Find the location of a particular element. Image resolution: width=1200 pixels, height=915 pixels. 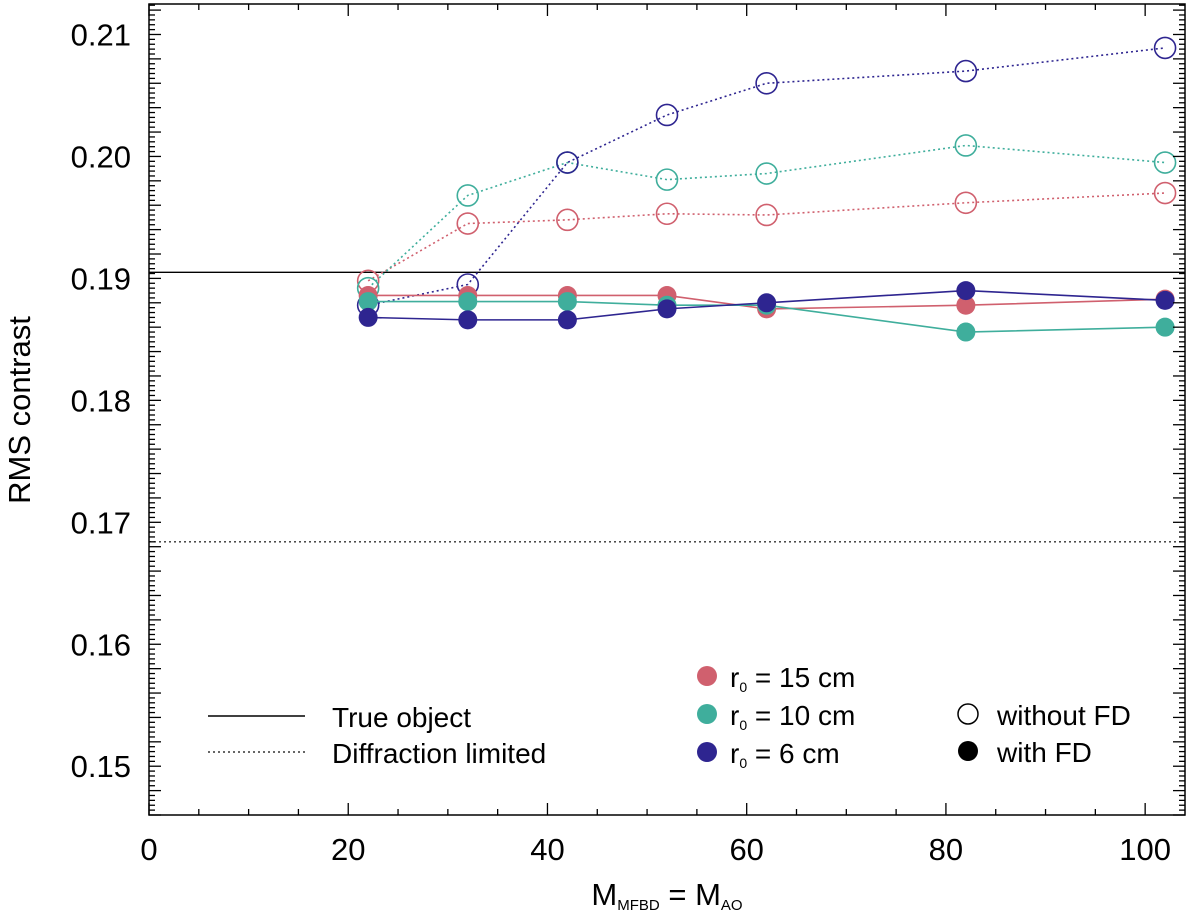

y-tick-label: 0.15 is located at coordinates (101, 766).